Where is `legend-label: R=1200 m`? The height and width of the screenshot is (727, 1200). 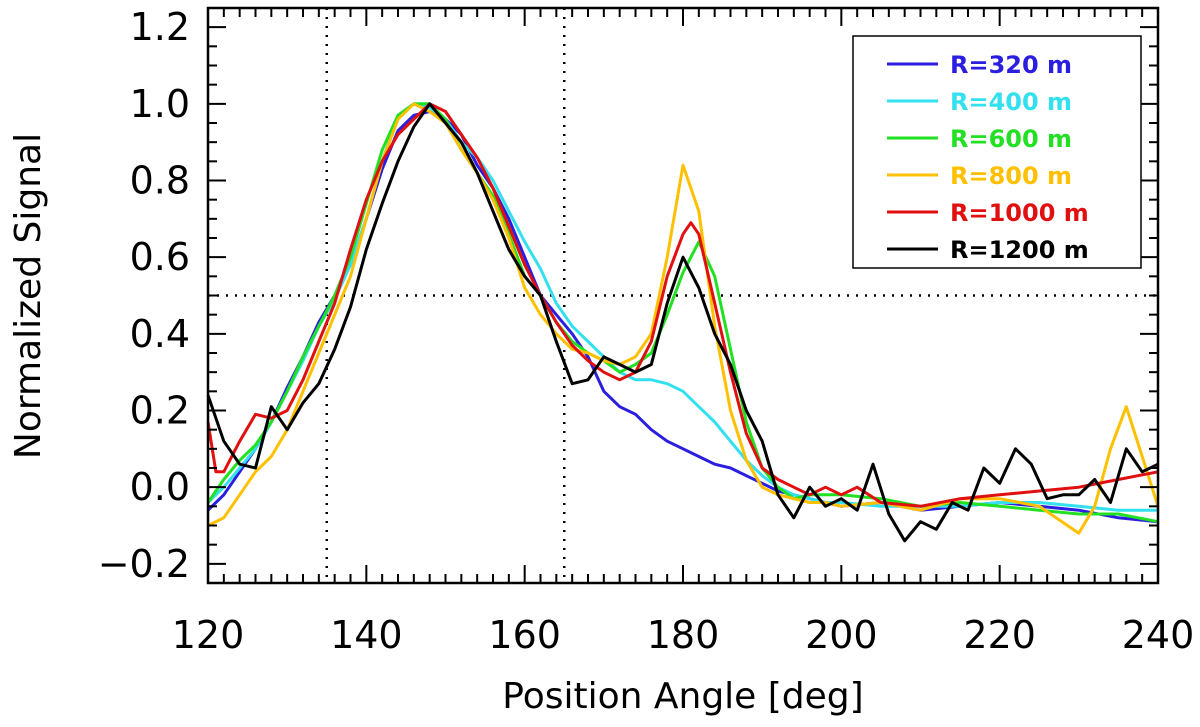
legend-label: R=1200 m is located at coordinates (1019, 250).